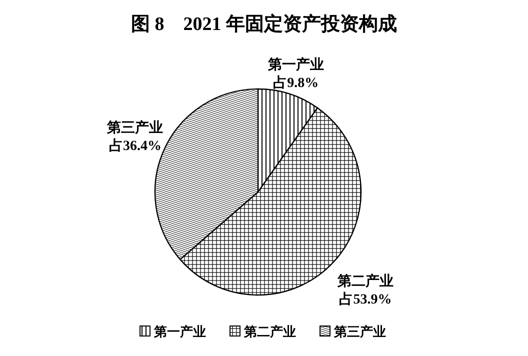 The height and width of the screenshot is (356, 528). What do you see at coordinates (135, 146) in the screenshot?
I see `data-label: 占36.4%` at bounding box center [135, 146].